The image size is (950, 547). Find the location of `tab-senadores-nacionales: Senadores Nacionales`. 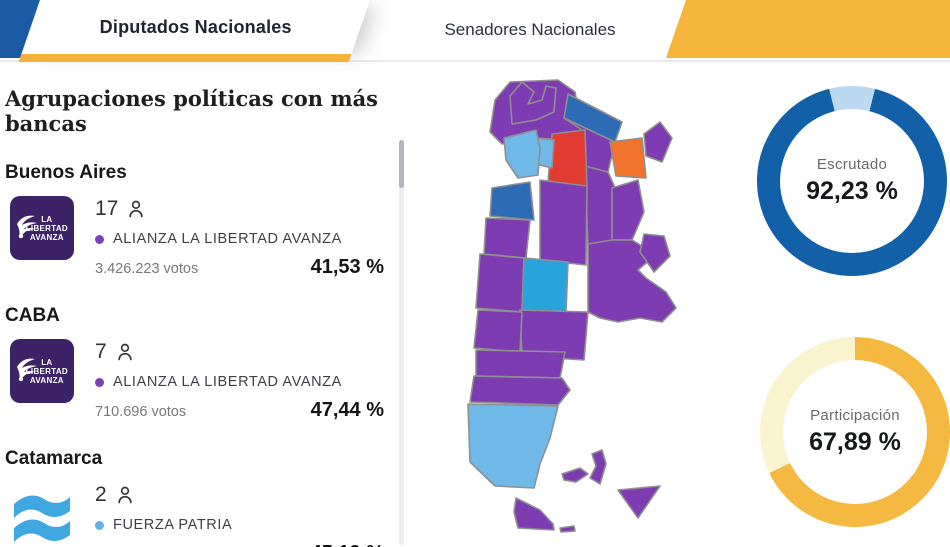

tab-senadores-nacionales: Senadores Nacionales is located at coordinates (530, 30).